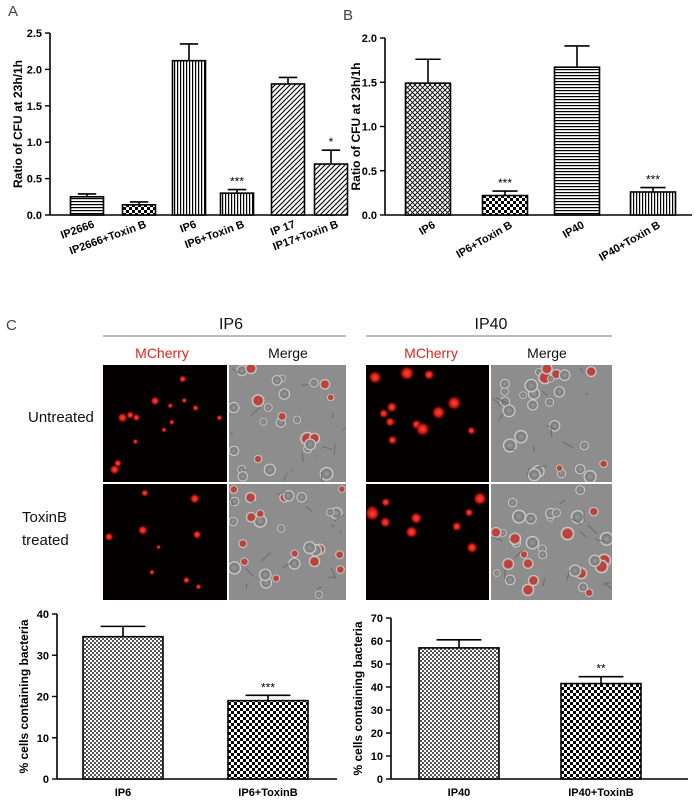 This screenshot has height=800, width=699. Describe the element at coordinates (24, 696) in the screenshot. I see `y-axis-label: % cells containing bacteria` at that location.